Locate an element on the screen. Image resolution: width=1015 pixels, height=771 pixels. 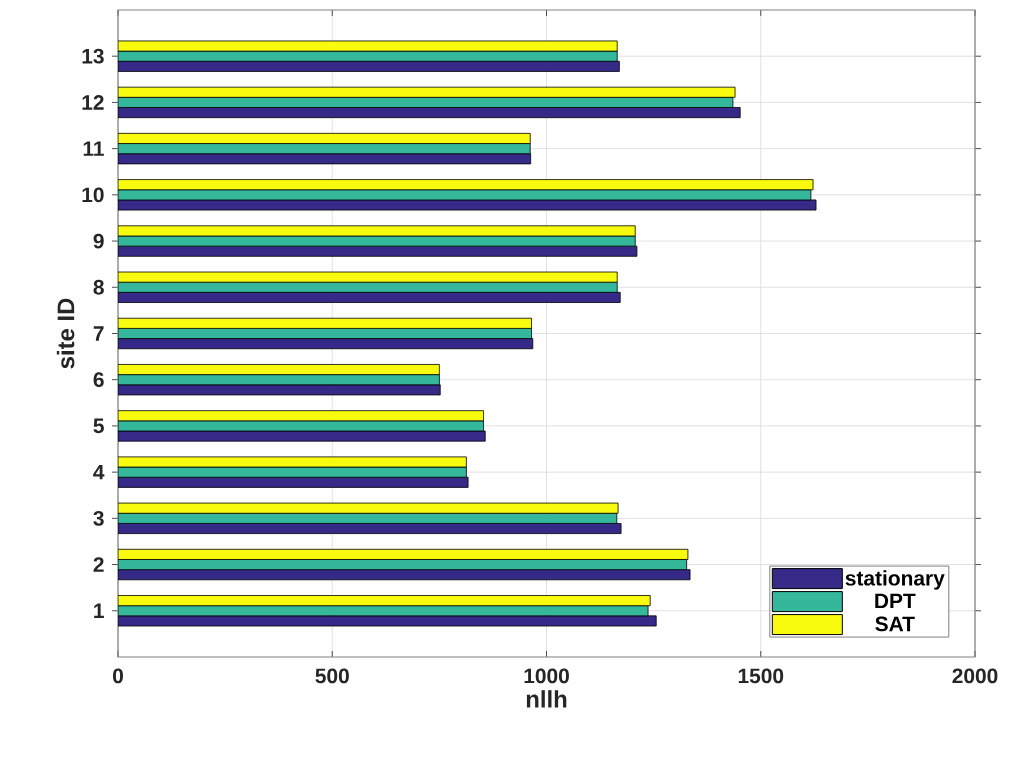
legend-label: DPT is located at coordinates (895, 601).